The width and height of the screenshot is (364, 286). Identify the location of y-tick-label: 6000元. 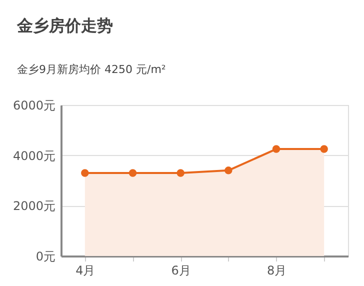
(34, 105).